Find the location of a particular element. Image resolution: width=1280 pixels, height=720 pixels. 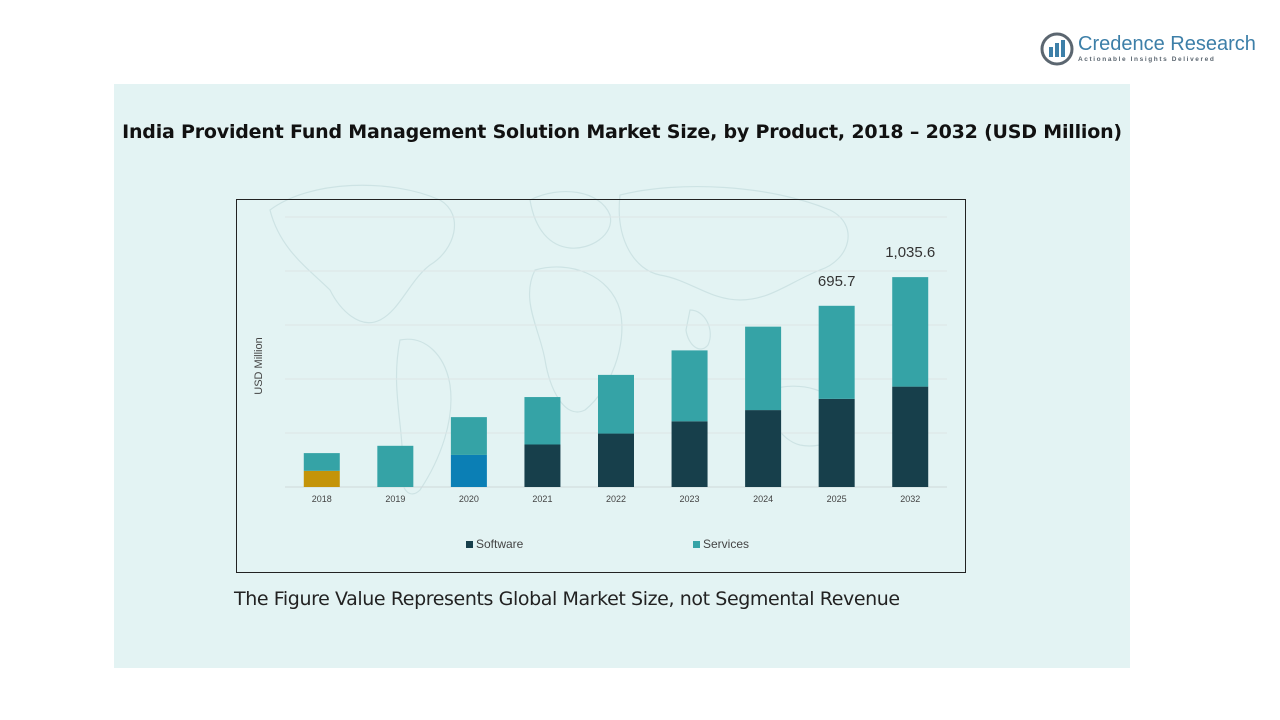

x-tick-label-2019: 2019 is located at coordinates (395, 499).